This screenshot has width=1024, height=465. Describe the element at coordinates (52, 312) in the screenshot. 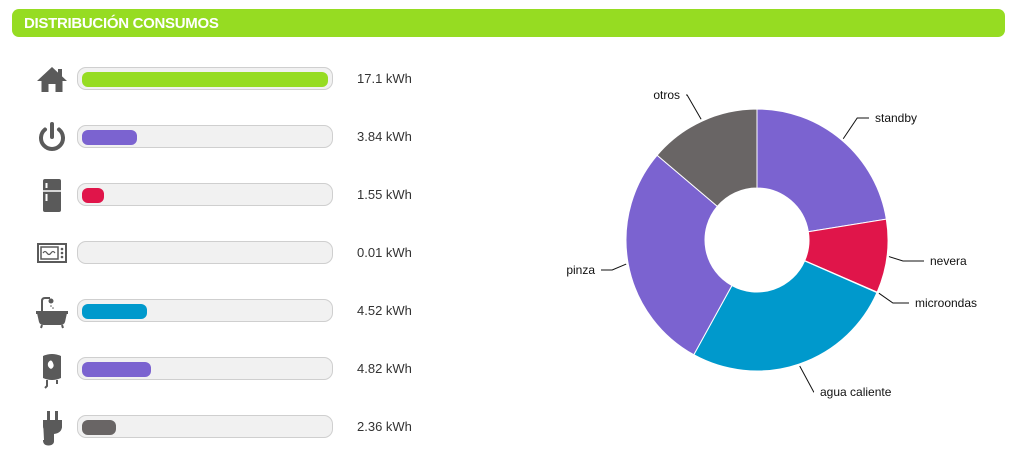

I see `bathtub-icon` at that location.